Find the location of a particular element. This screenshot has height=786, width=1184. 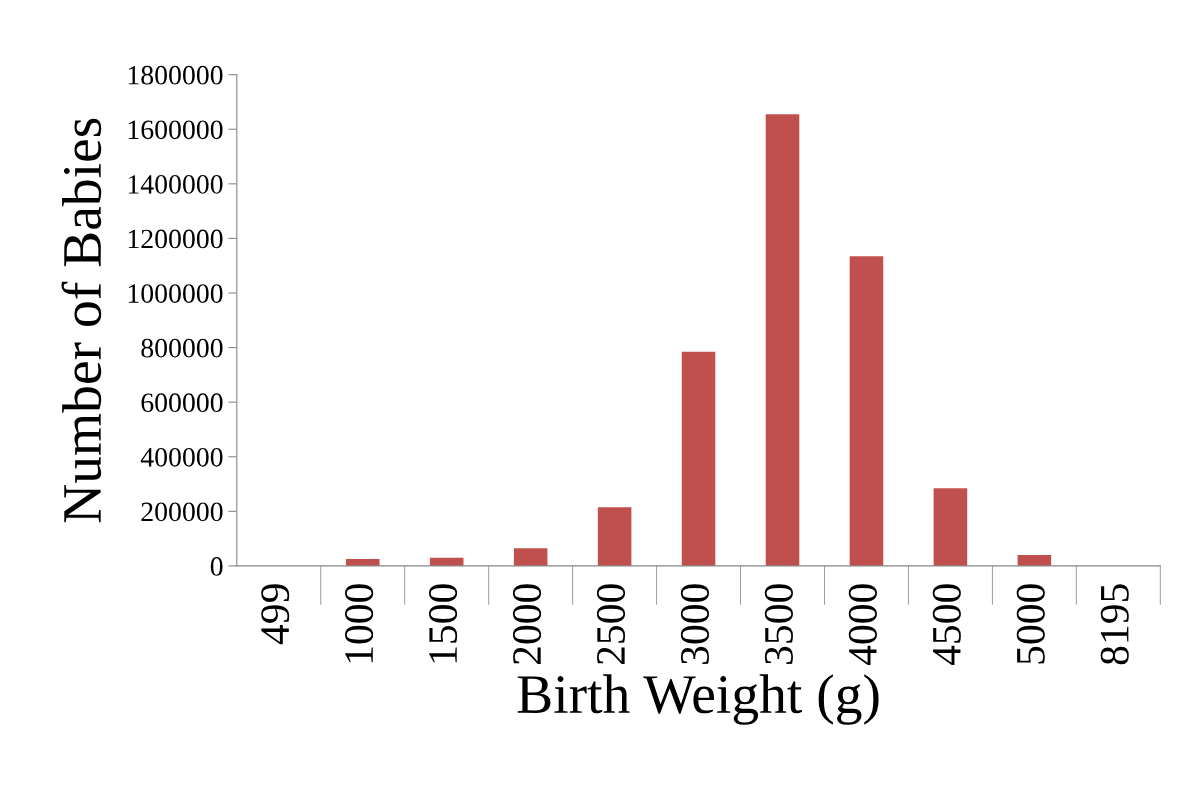

y-tick-label: 1400000 is located at coordinates (175, 184).